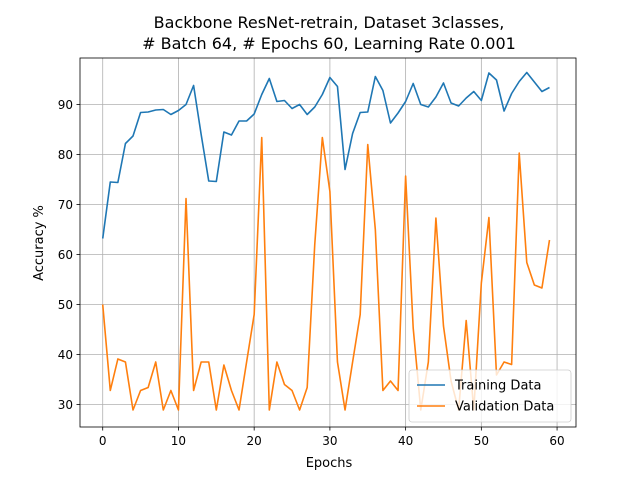  I want to click on x-axis-label: Epochs, so click(329, 463).